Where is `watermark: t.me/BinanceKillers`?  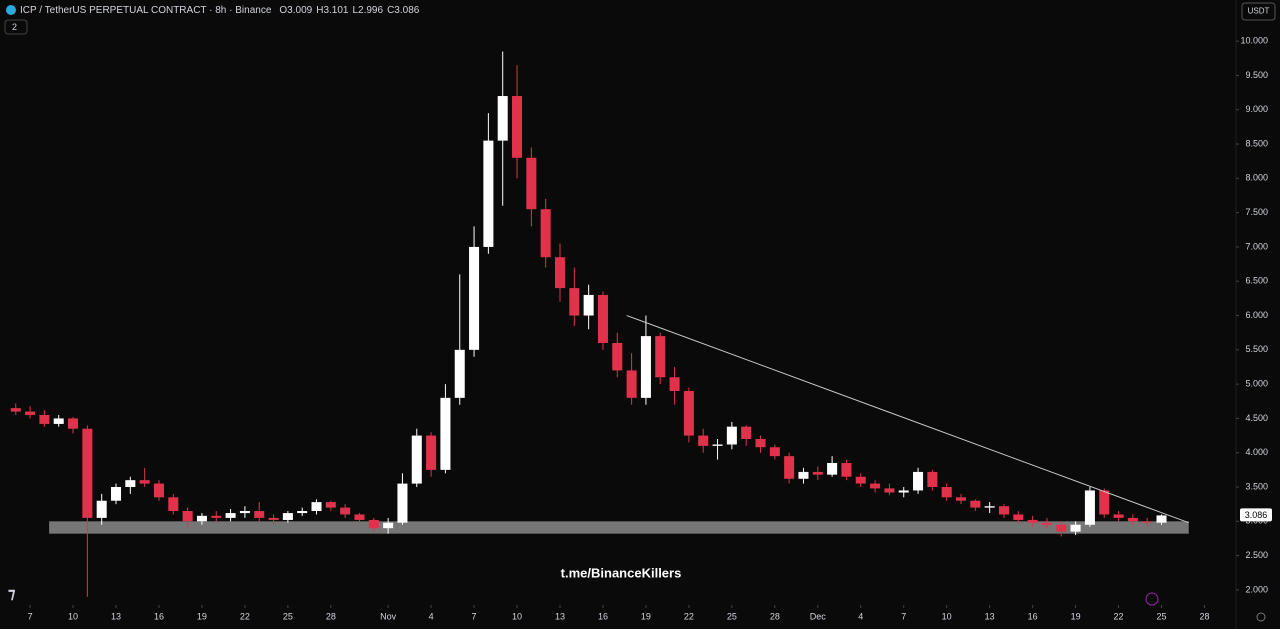 watermark: t.me/BinanceKillers is located at coordinates (621, 572).